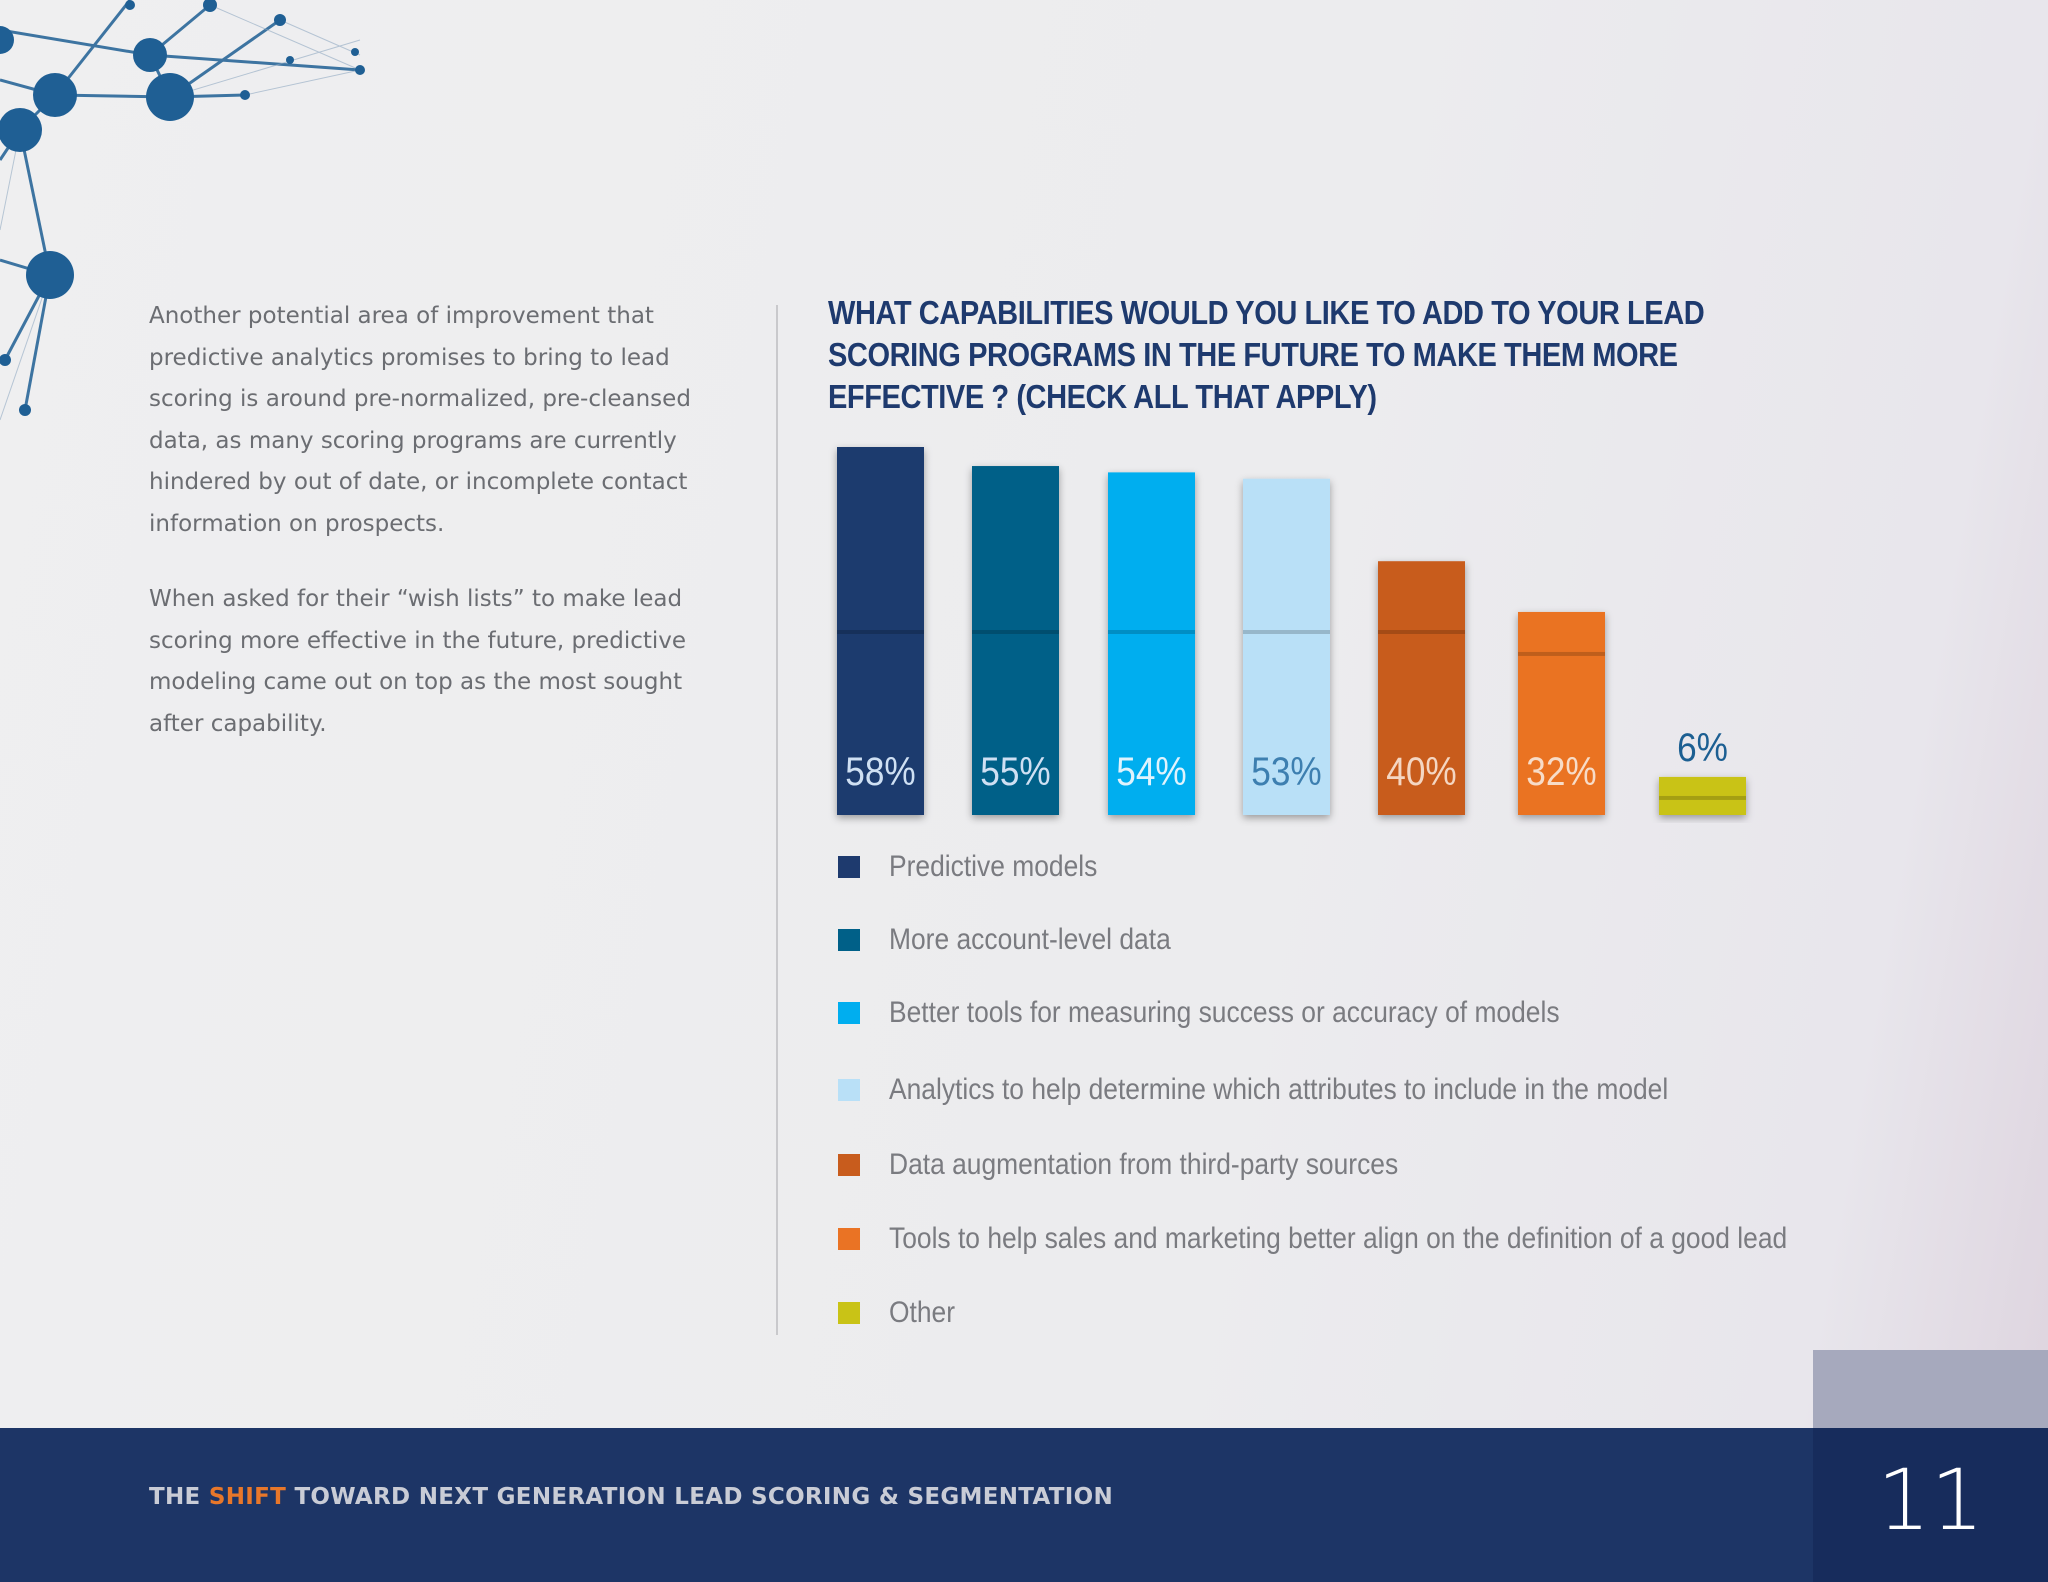  I want to click on footer-title-accent: SHIFT, so click(247, 1497).